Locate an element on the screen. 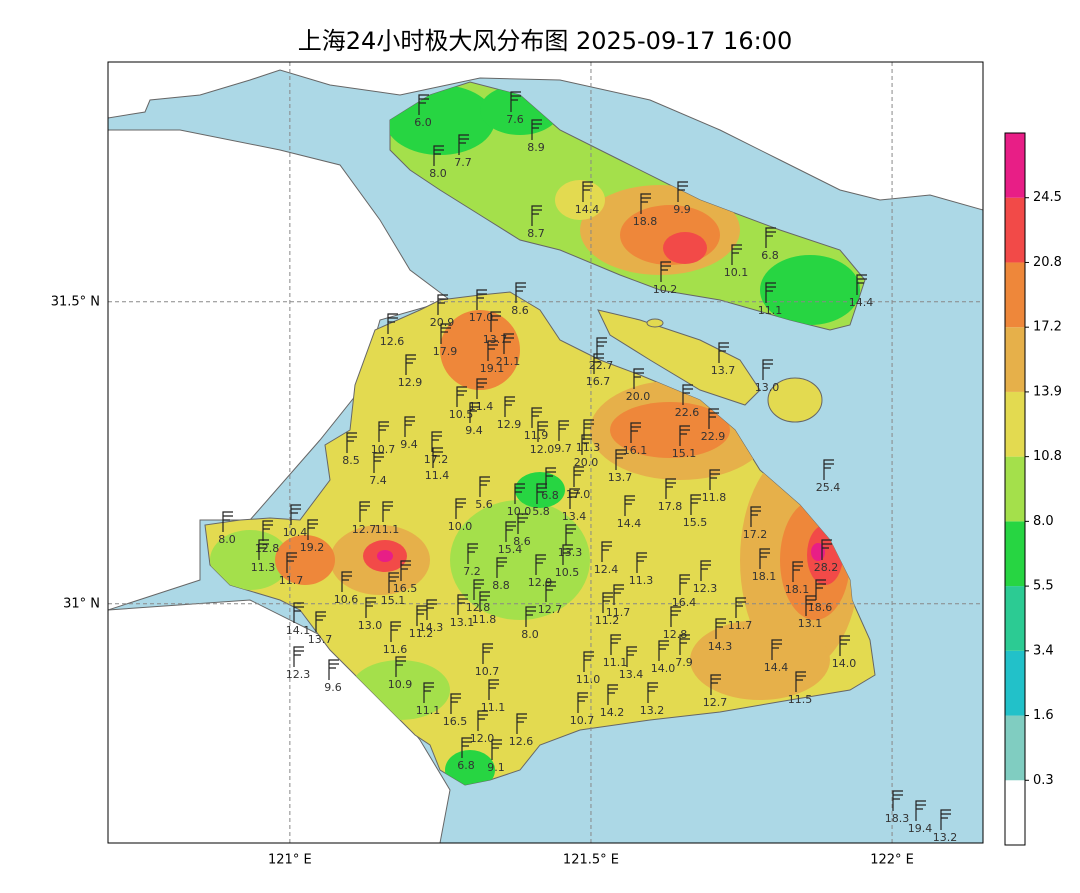 Image resolution: width=1080 pixels, height=893 pixels. station-value: 11.0 is located at coordinates (588, 679).